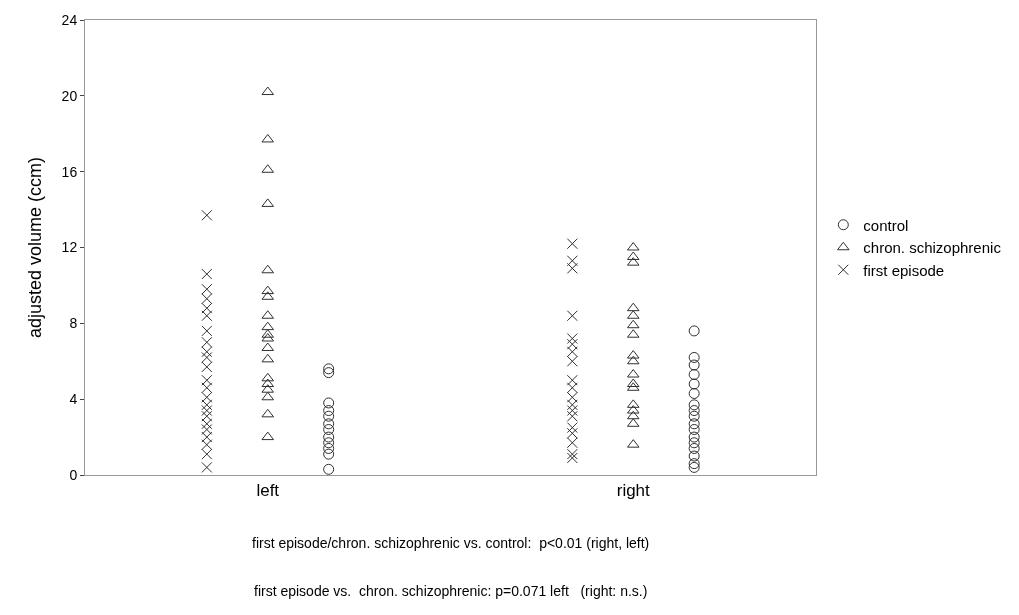 The image size is (1019, 615). Describe the element at coordinates (904, 270) in the screenshot. I see `legend-label: first episode` at that location.